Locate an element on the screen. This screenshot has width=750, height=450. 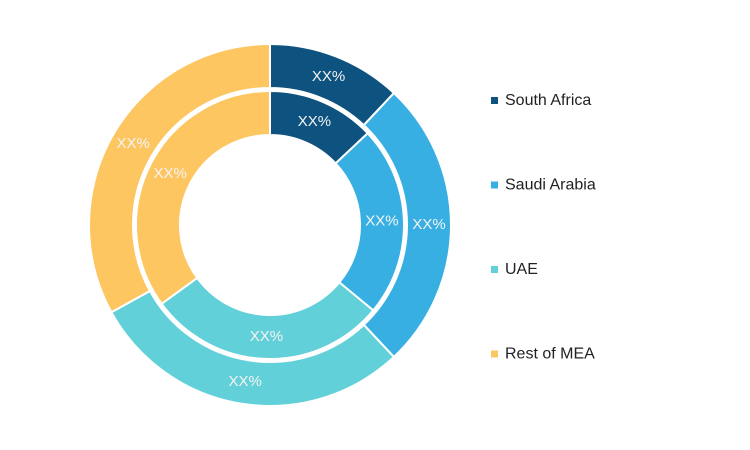
legend-label: UAE is located at coordinates (521, 269).